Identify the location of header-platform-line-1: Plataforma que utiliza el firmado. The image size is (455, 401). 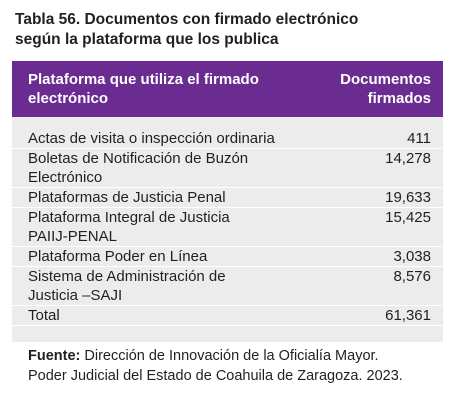
(143, 79).